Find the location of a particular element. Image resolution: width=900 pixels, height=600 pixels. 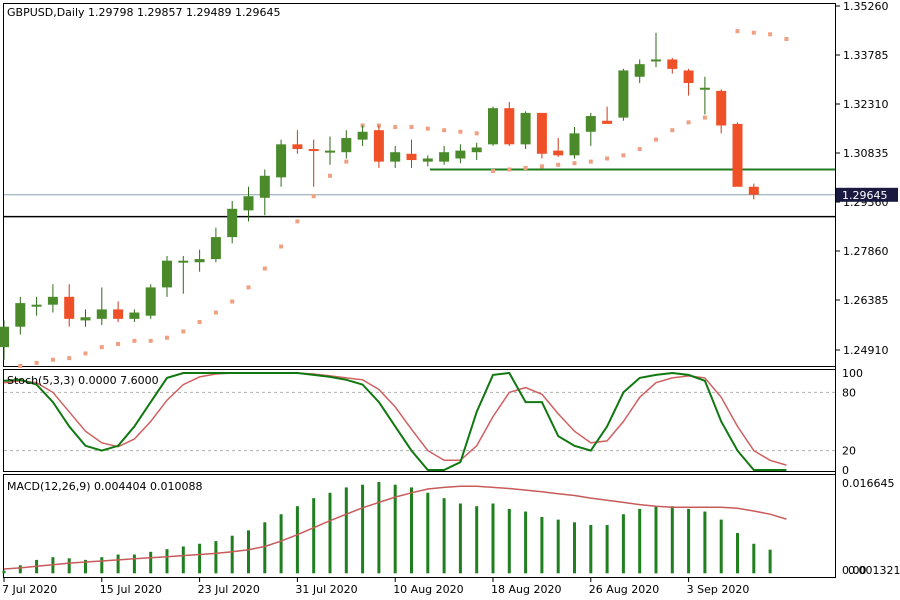

macd-tick-label: 0.001321 is located at coordinates (874, 570).